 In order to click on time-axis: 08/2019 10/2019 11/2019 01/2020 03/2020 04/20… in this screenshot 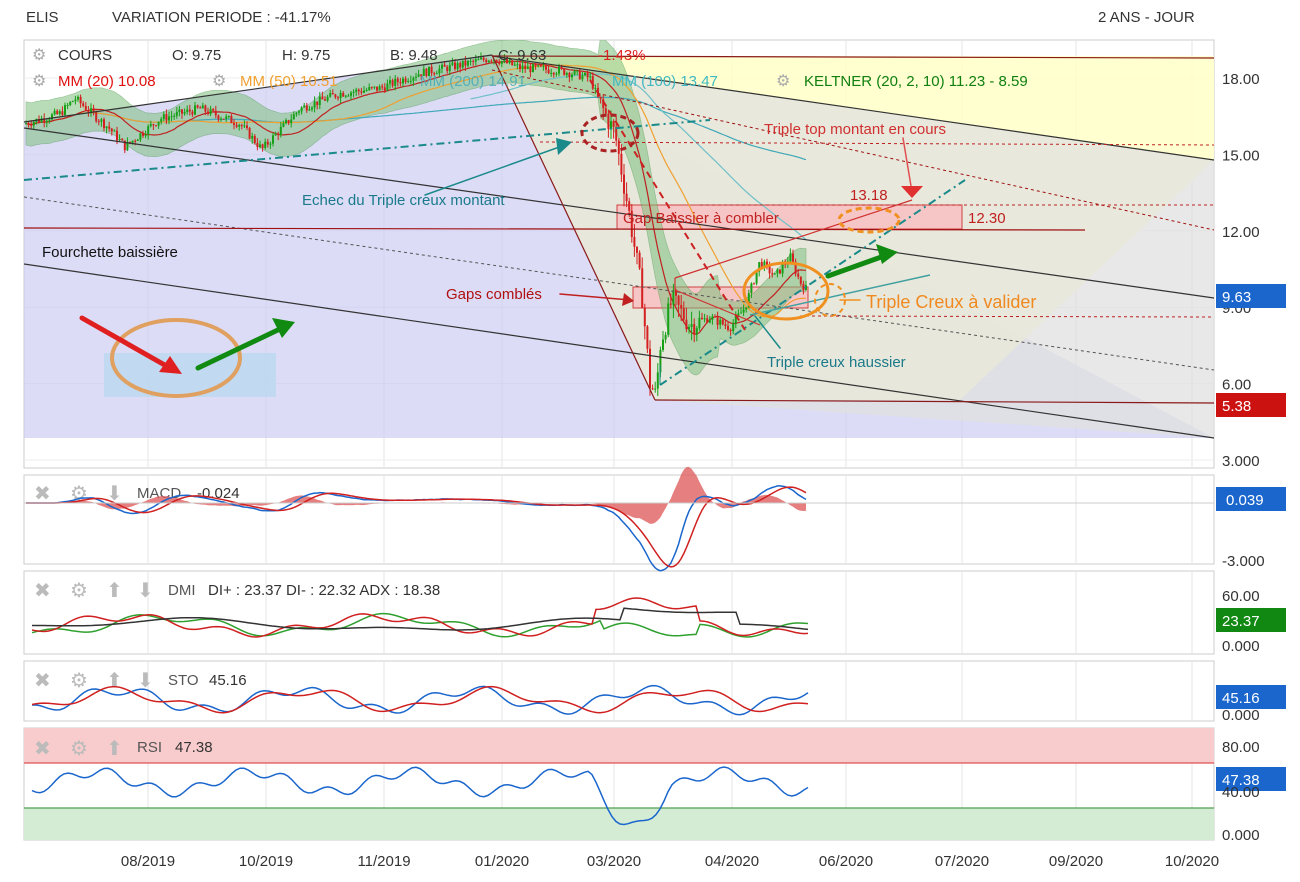, I will do `click(670, 861)`.